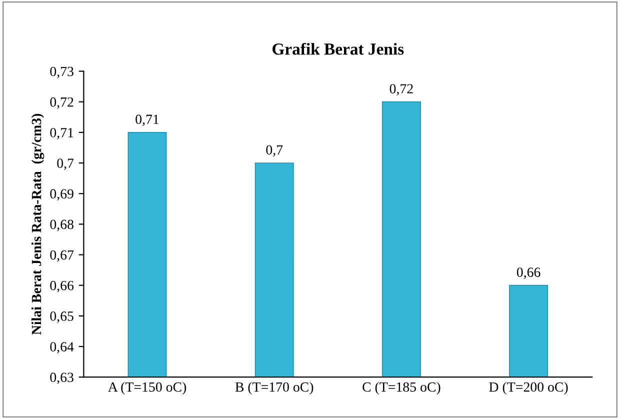  I want to click on y-tick-label: 0,66, so click(62, 286).